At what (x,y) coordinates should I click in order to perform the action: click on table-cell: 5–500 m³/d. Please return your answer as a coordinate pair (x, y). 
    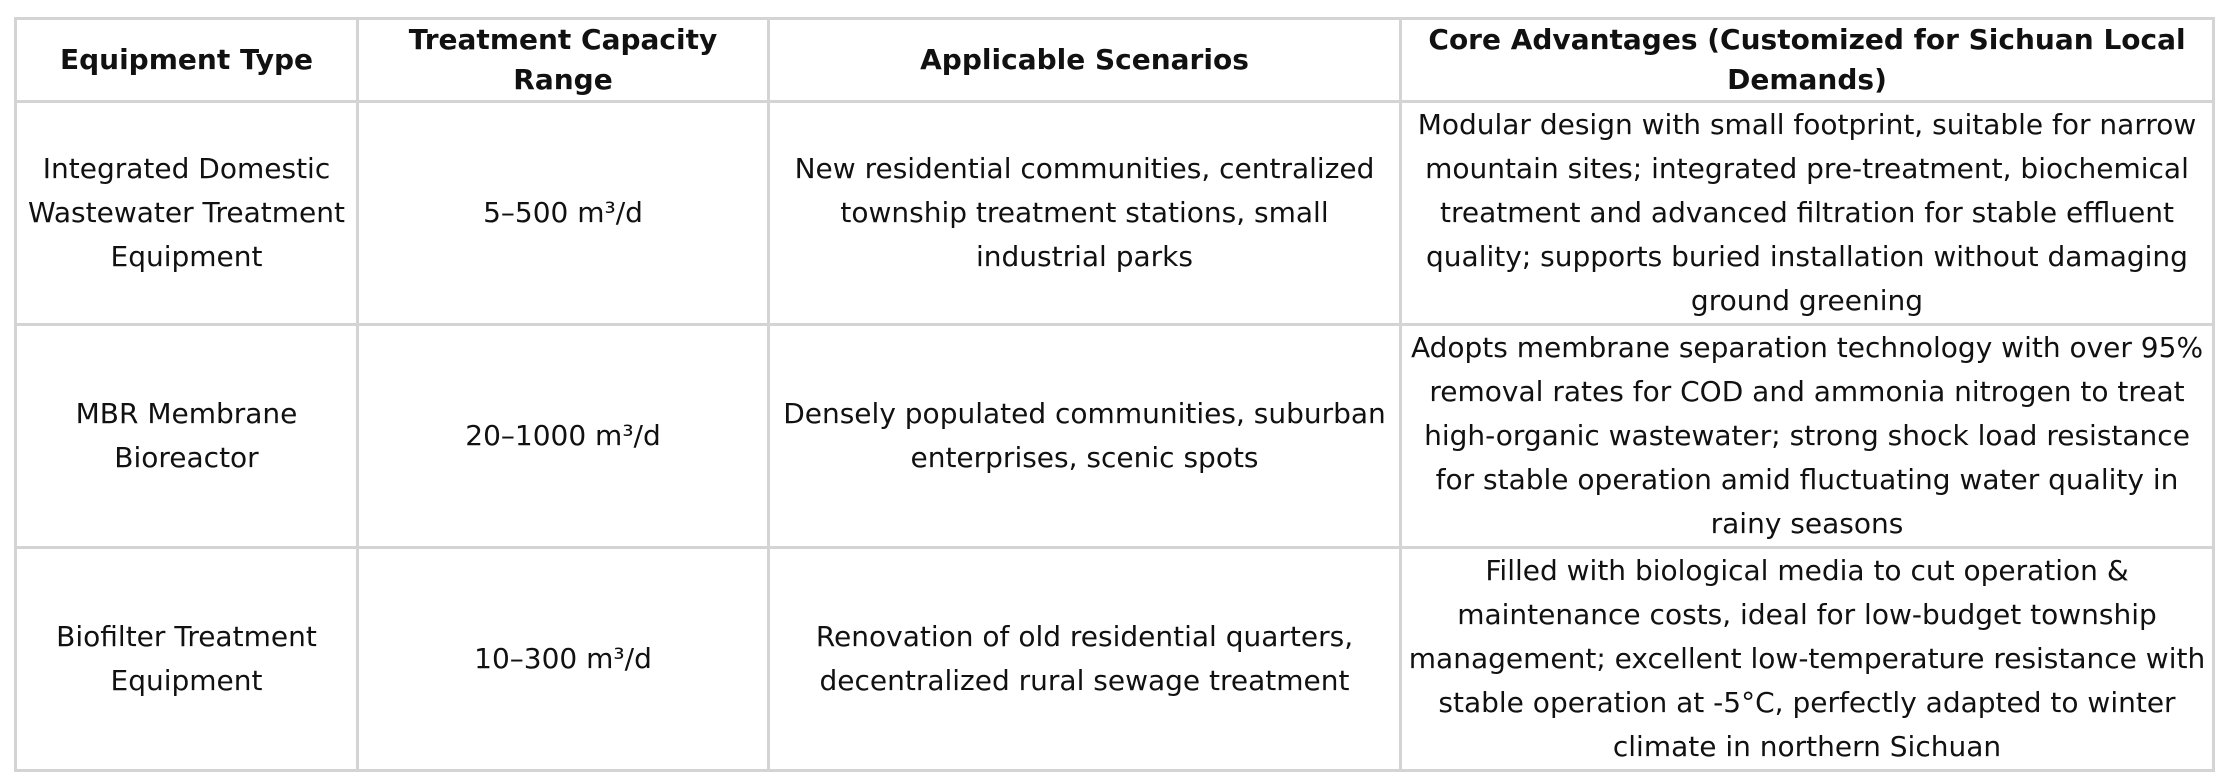
    Looking at the image, I should click on (563, 213).